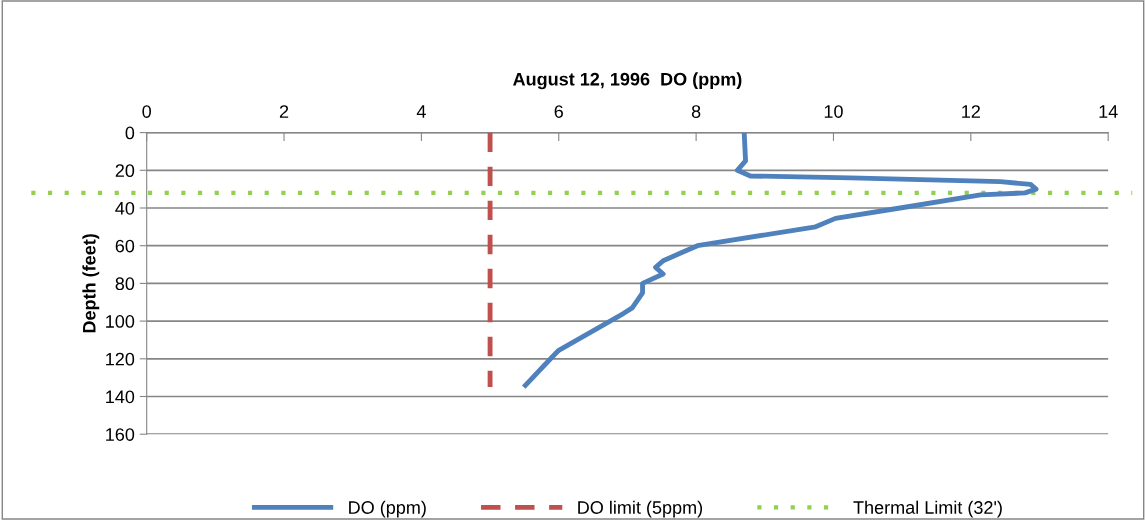 The image size is (1146, 520). What do you see at coordinates (91, 283) in the screenshot?
I see `y-axis-title: Depth (feet)` at bounding box center [91, 283].